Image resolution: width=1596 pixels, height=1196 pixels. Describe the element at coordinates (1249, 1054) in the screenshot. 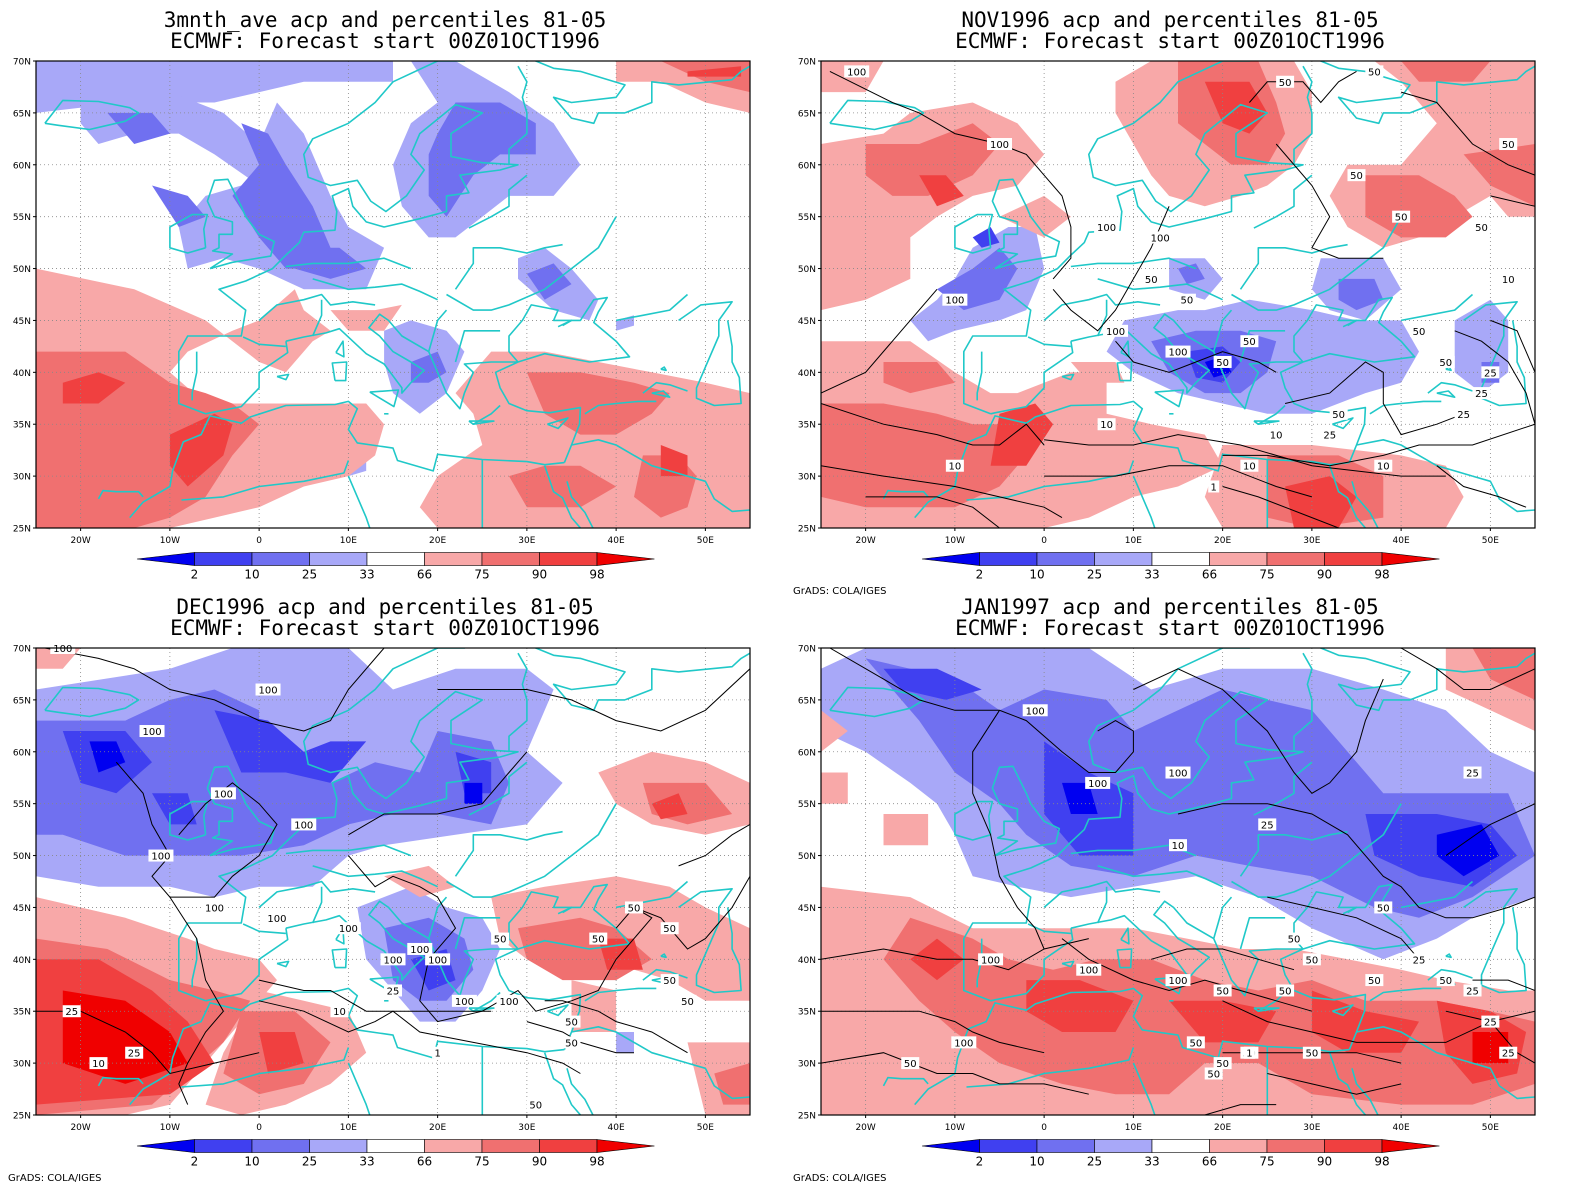

I see `contour-label: 1` at that location.